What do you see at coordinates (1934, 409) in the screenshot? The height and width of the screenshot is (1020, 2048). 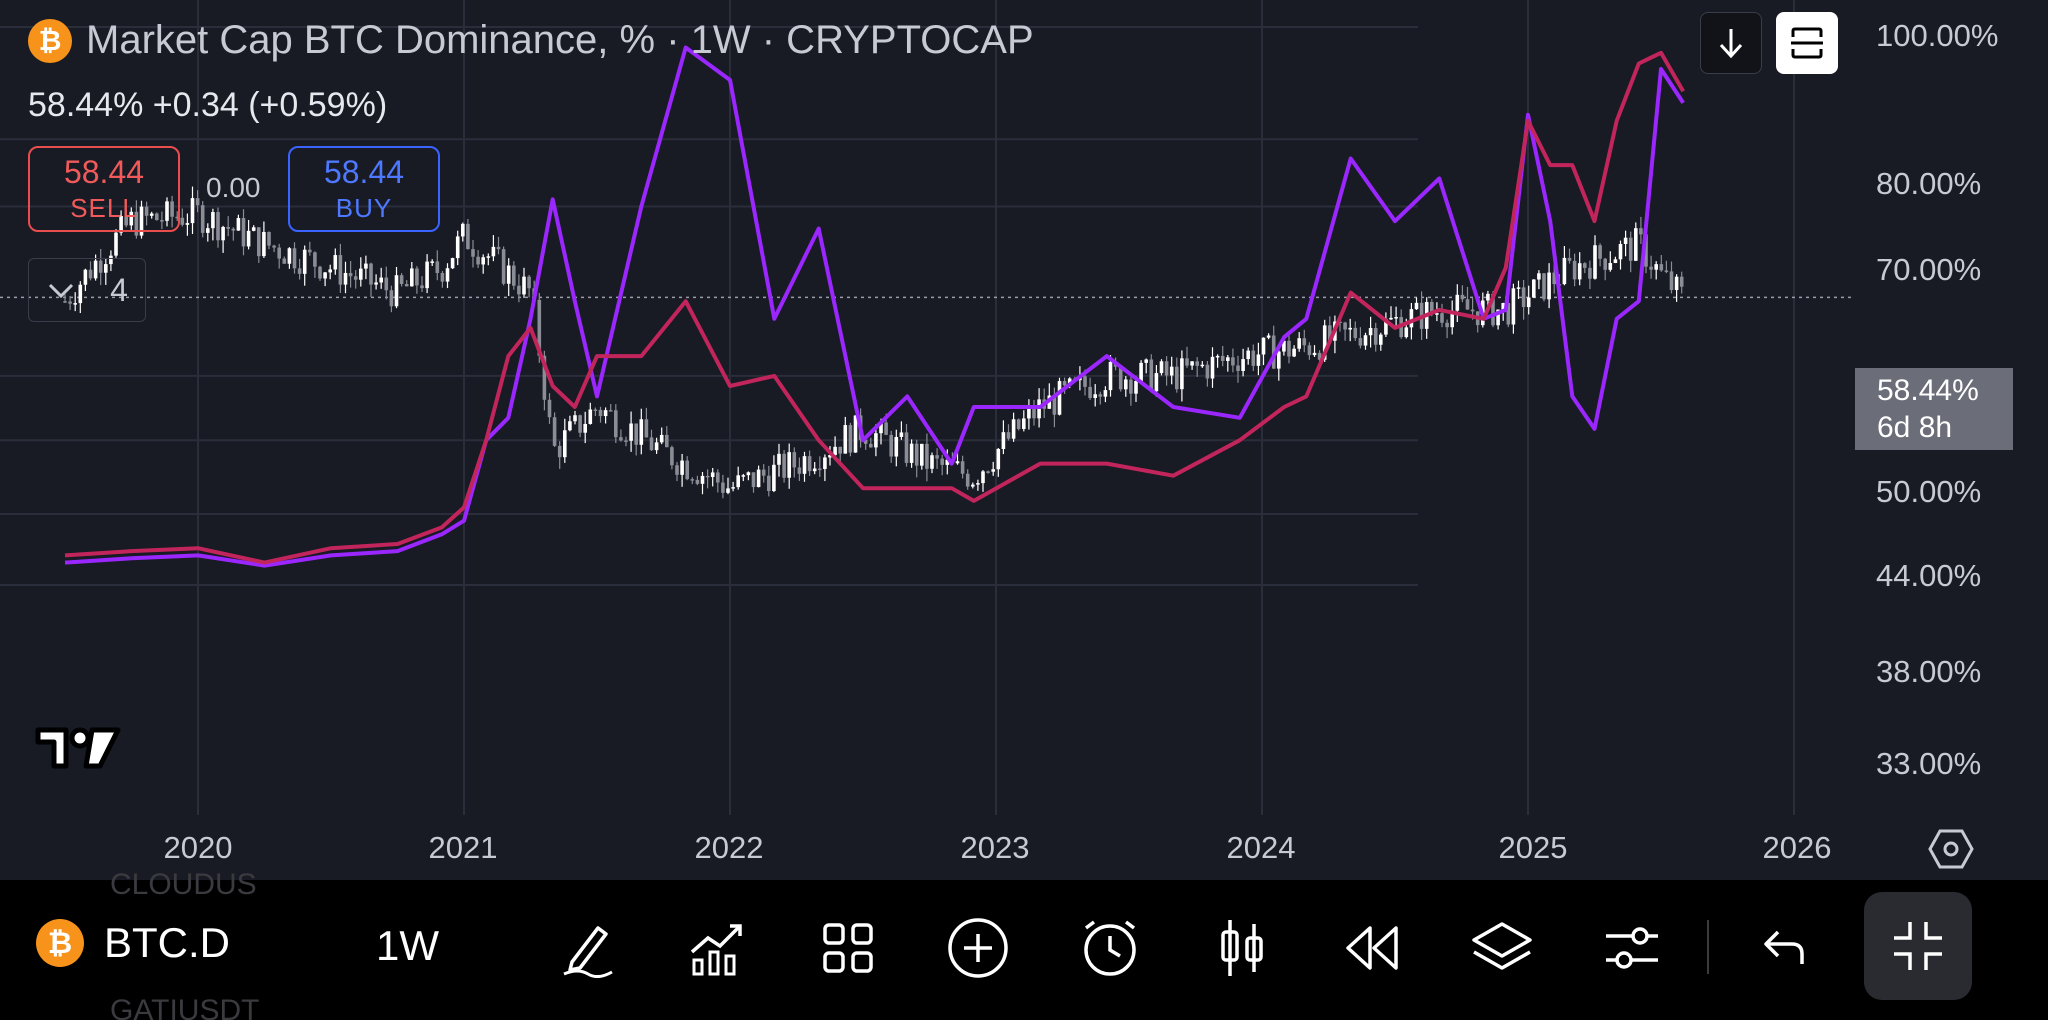 I see `current-price-tag: 58.44% 6d 8h` at bounding box center [1934, 409].